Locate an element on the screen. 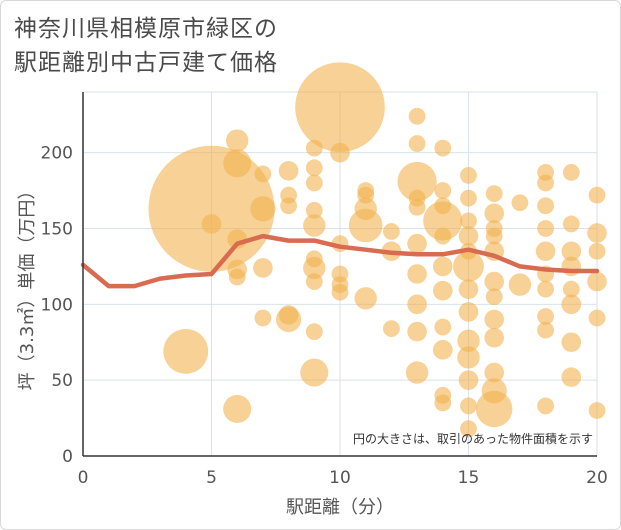 The width and height of the screenshot is (621, 530). chart-title-line1: 神奈川県相模原市緑区の is located at coordinates (146, 29).